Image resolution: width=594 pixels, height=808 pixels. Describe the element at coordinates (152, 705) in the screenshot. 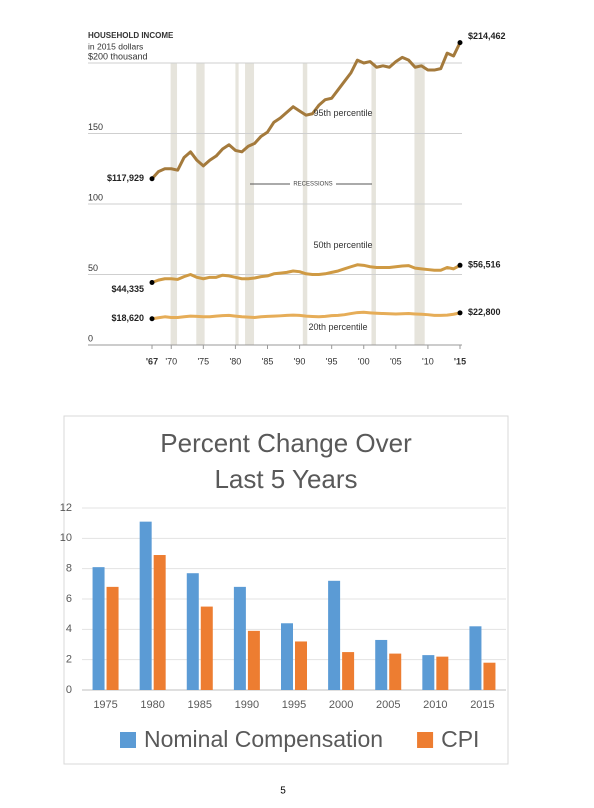

I see `x-tick-label: 1980` at that location.